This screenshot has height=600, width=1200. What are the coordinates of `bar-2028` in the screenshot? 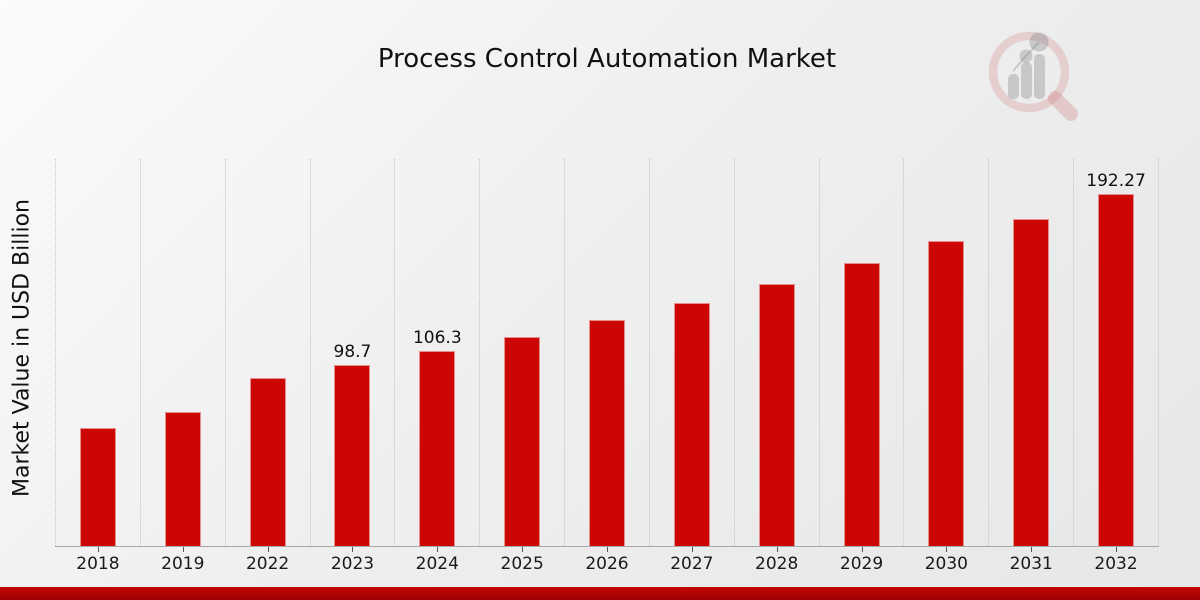 It's located at (776, 414).